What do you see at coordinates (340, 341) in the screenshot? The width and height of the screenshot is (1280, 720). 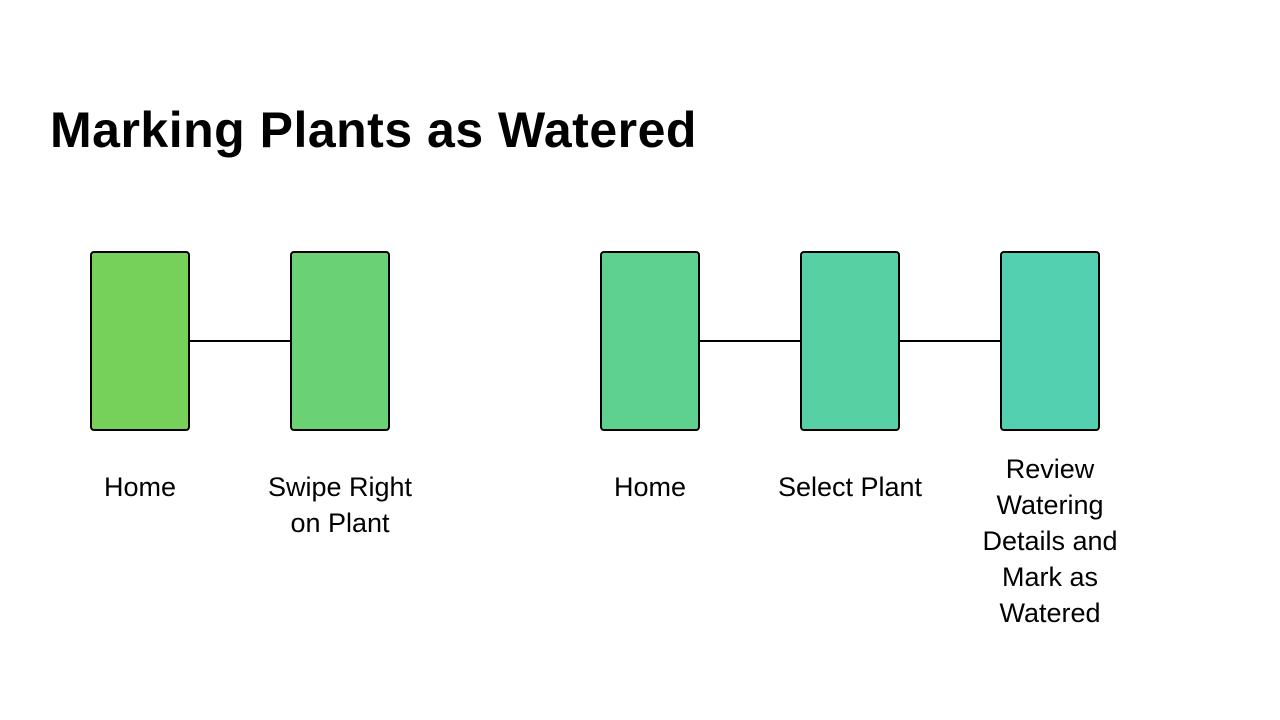 I see `step-box-swipe-right` at bounding box center [340, 341].